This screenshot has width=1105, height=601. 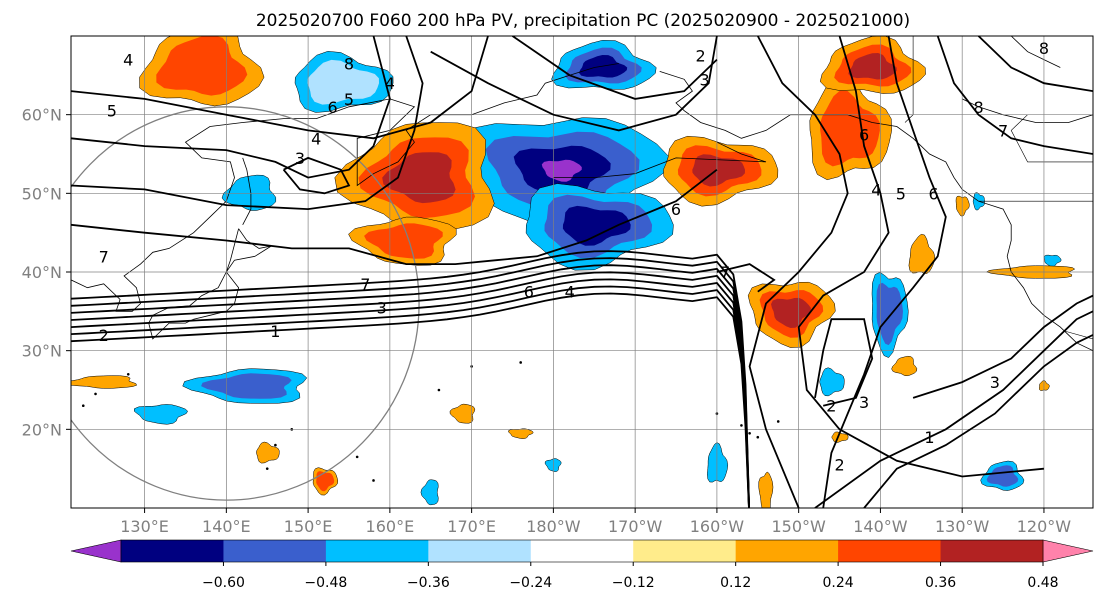 What do you see at coordinates (1042, 583) in the screenshot?
I see `colorbar-tick-label: 0.48` at bounding box center [1042, 583].